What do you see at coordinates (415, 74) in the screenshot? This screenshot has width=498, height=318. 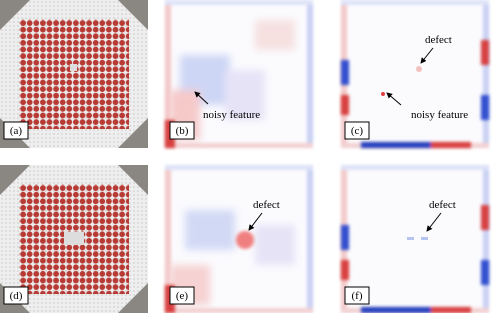 I see `panel-c: defect noisy feature` at bounding box center [415, 74].